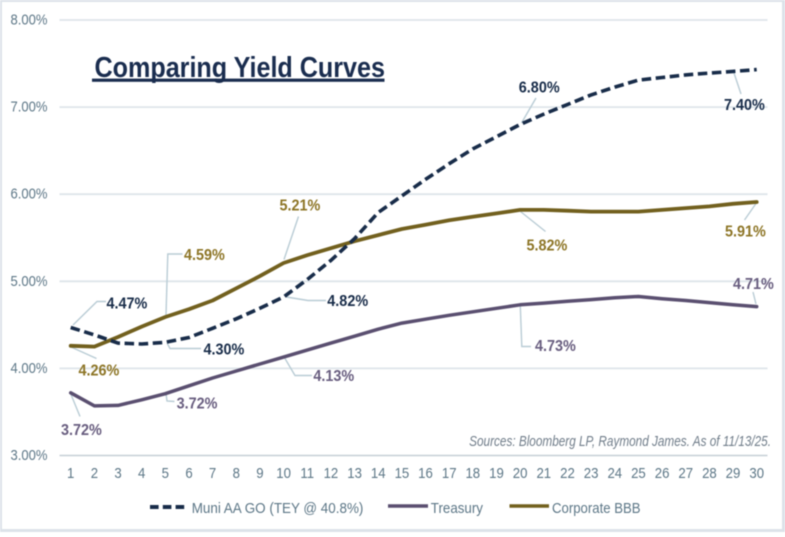 The width and height of the screenshot is (785, 537). I want to click on svg-text: 5.91%, so click(745, 232).